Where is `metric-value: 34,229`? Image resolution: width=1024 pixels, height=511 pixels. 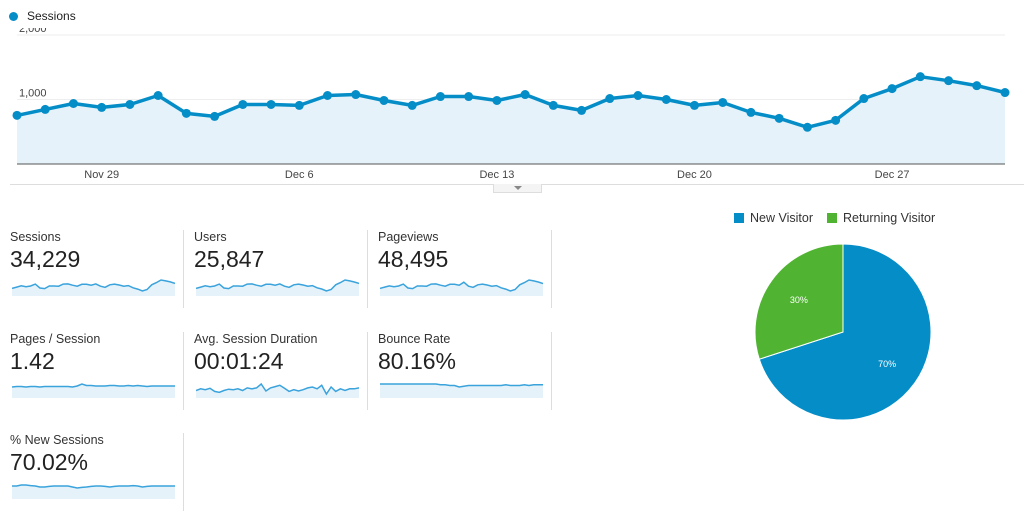
metric-value: 34,229 is located at coordinates (45, 259).